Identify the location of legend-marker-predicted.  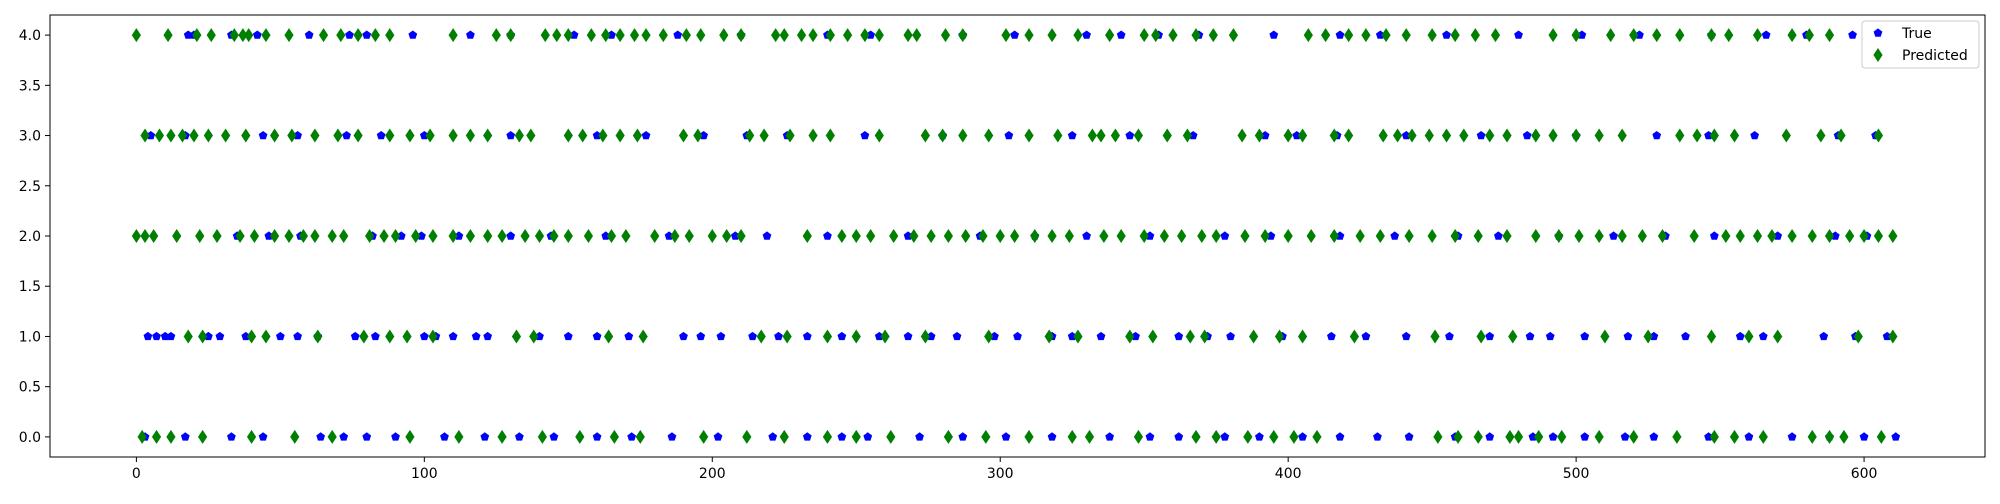
(1878, 55).